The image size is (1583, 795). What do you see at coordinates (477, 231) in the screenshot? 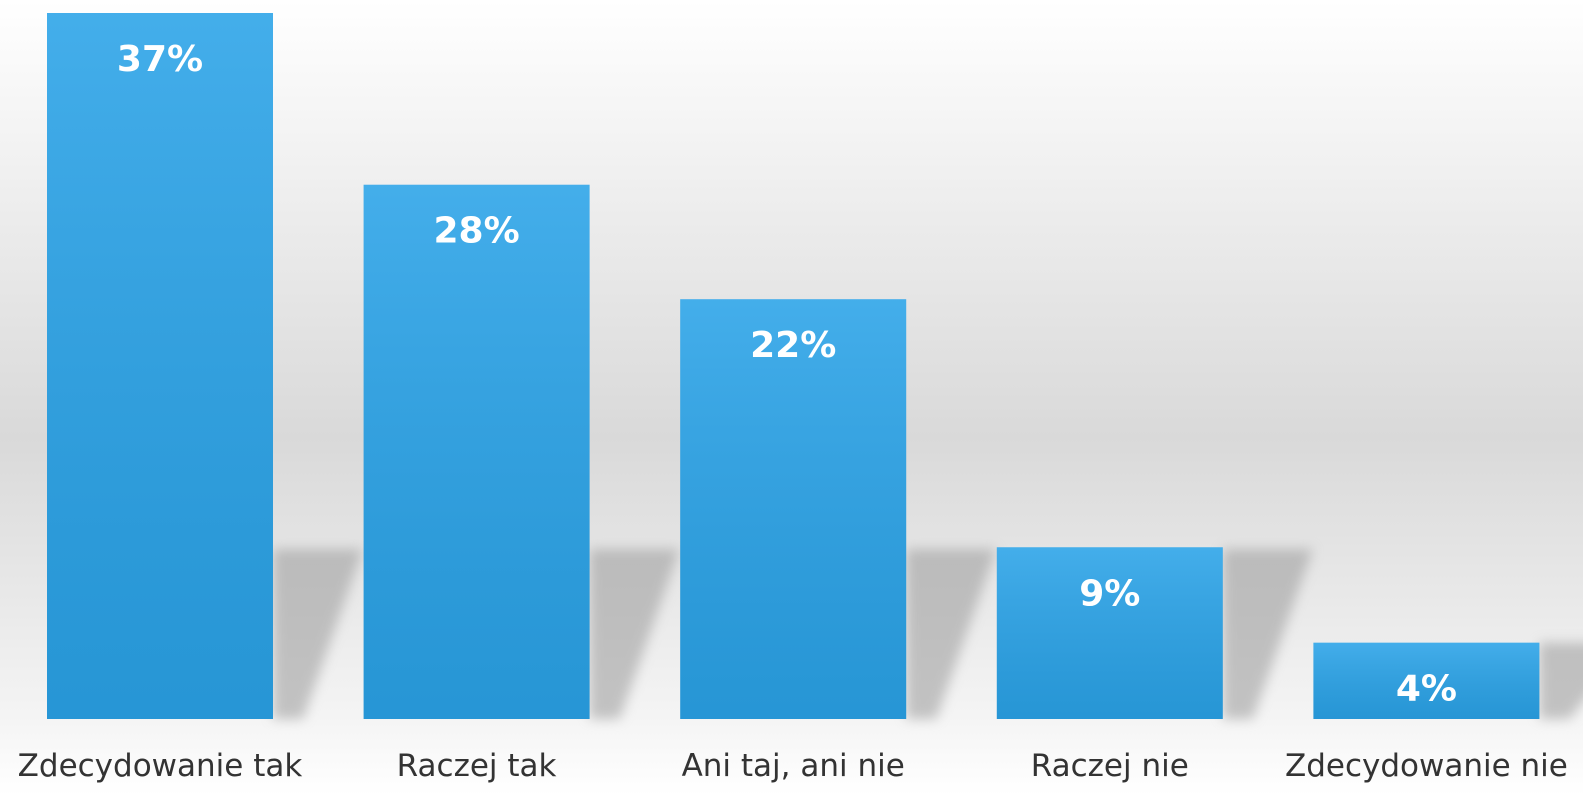
I see `value-label: 28%` at bounding box center [477, 231].